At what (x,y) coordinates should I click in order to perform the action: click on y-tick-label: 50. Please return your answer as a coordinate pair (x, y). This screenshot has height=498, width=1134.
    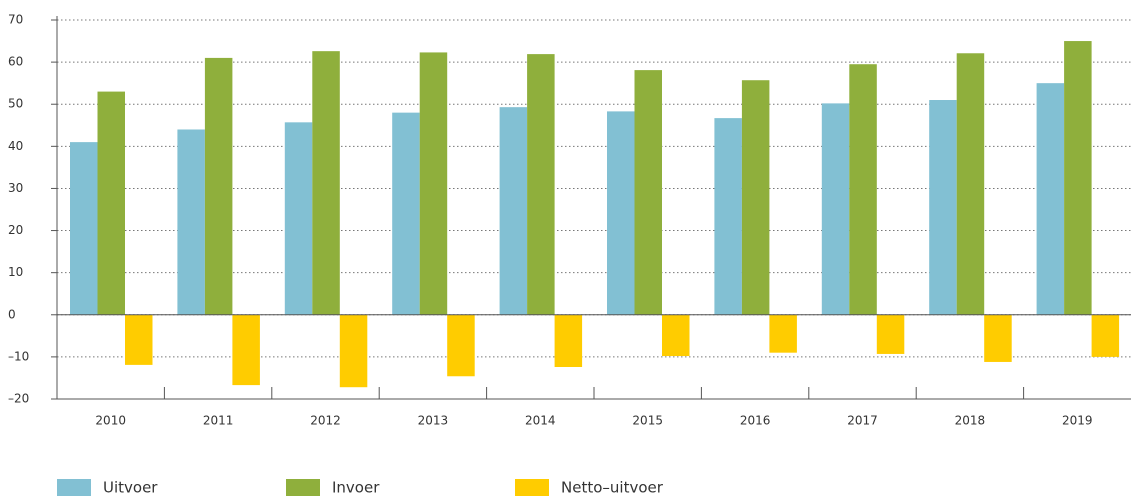
    Looking at the image, I should click on (15, 104).